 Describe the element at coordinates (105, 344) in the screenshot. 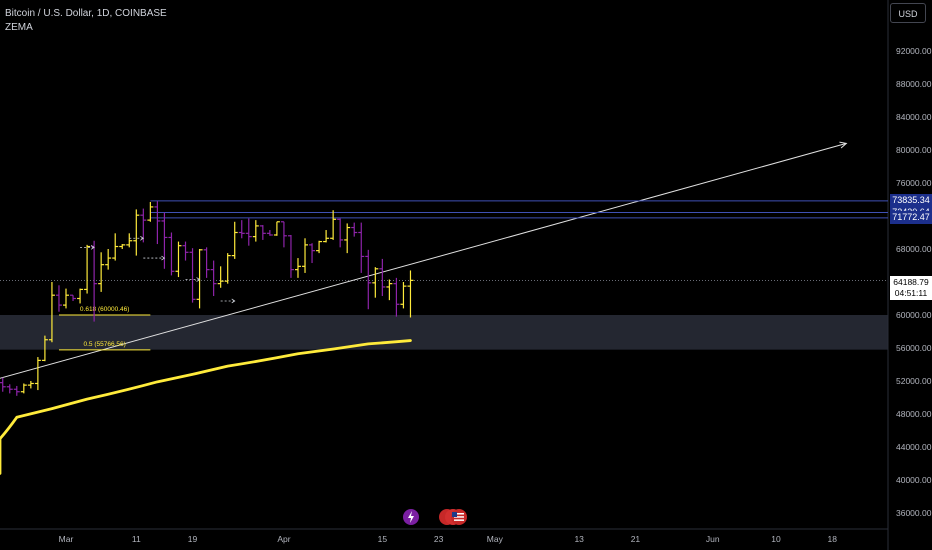

I see `fib-label: 0.5 (55766.56)` at that location.